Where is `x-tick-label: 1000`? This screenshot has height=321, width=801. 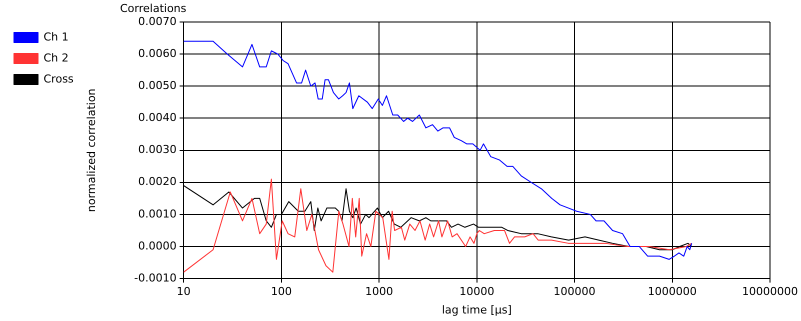 x-tick-label: 1000 is located at coordinates (379, 291).